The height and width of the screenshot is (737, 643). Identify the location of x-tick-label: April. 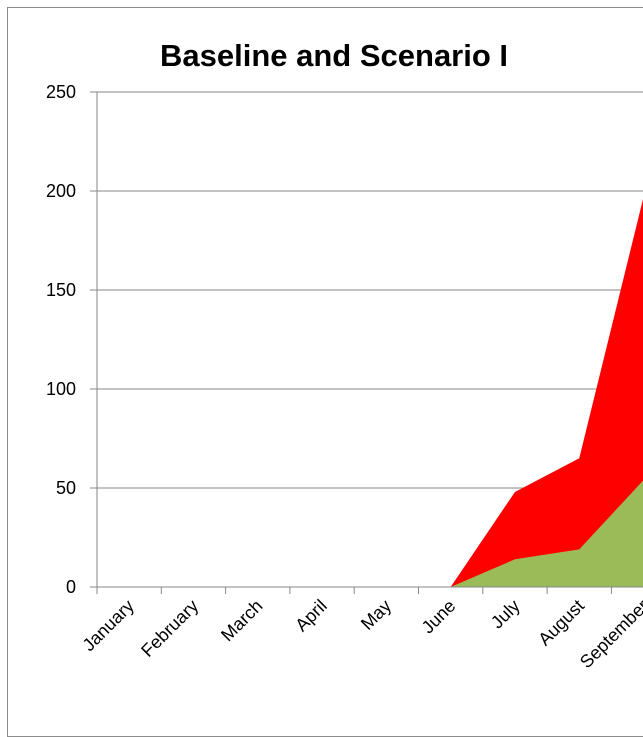
(311, 616).